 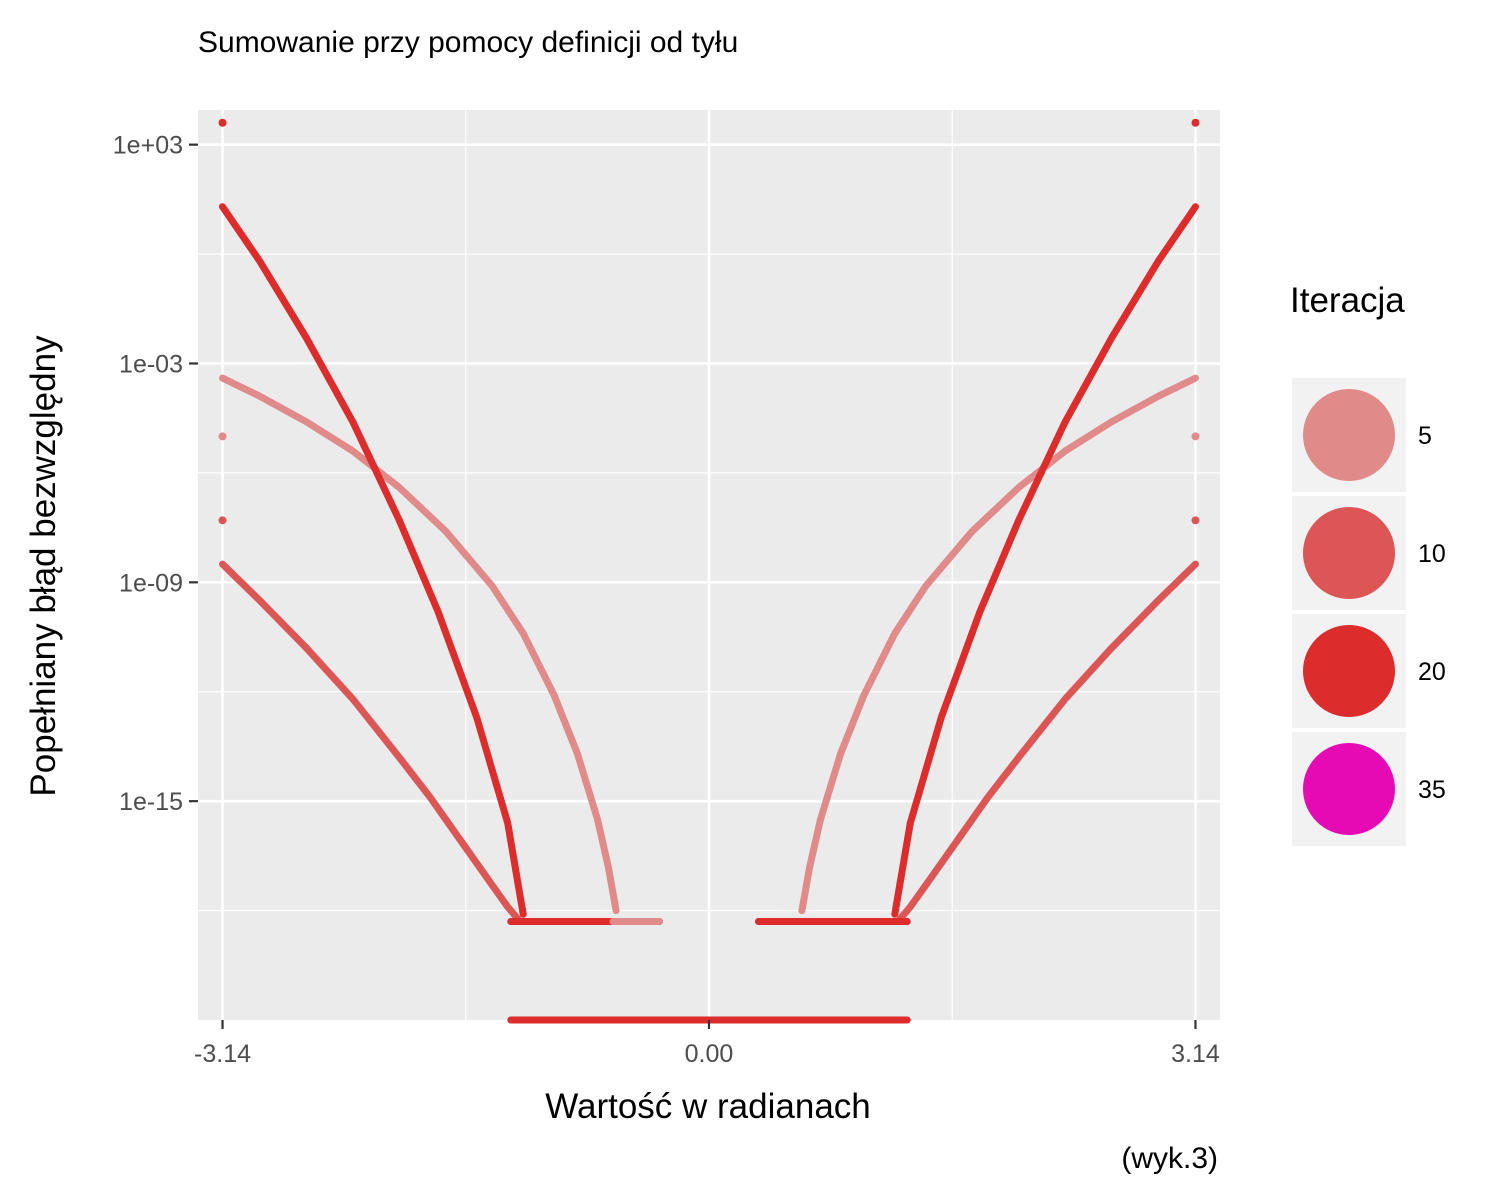 I want to click on legend-label: 5, so click(x=1425, y=436).